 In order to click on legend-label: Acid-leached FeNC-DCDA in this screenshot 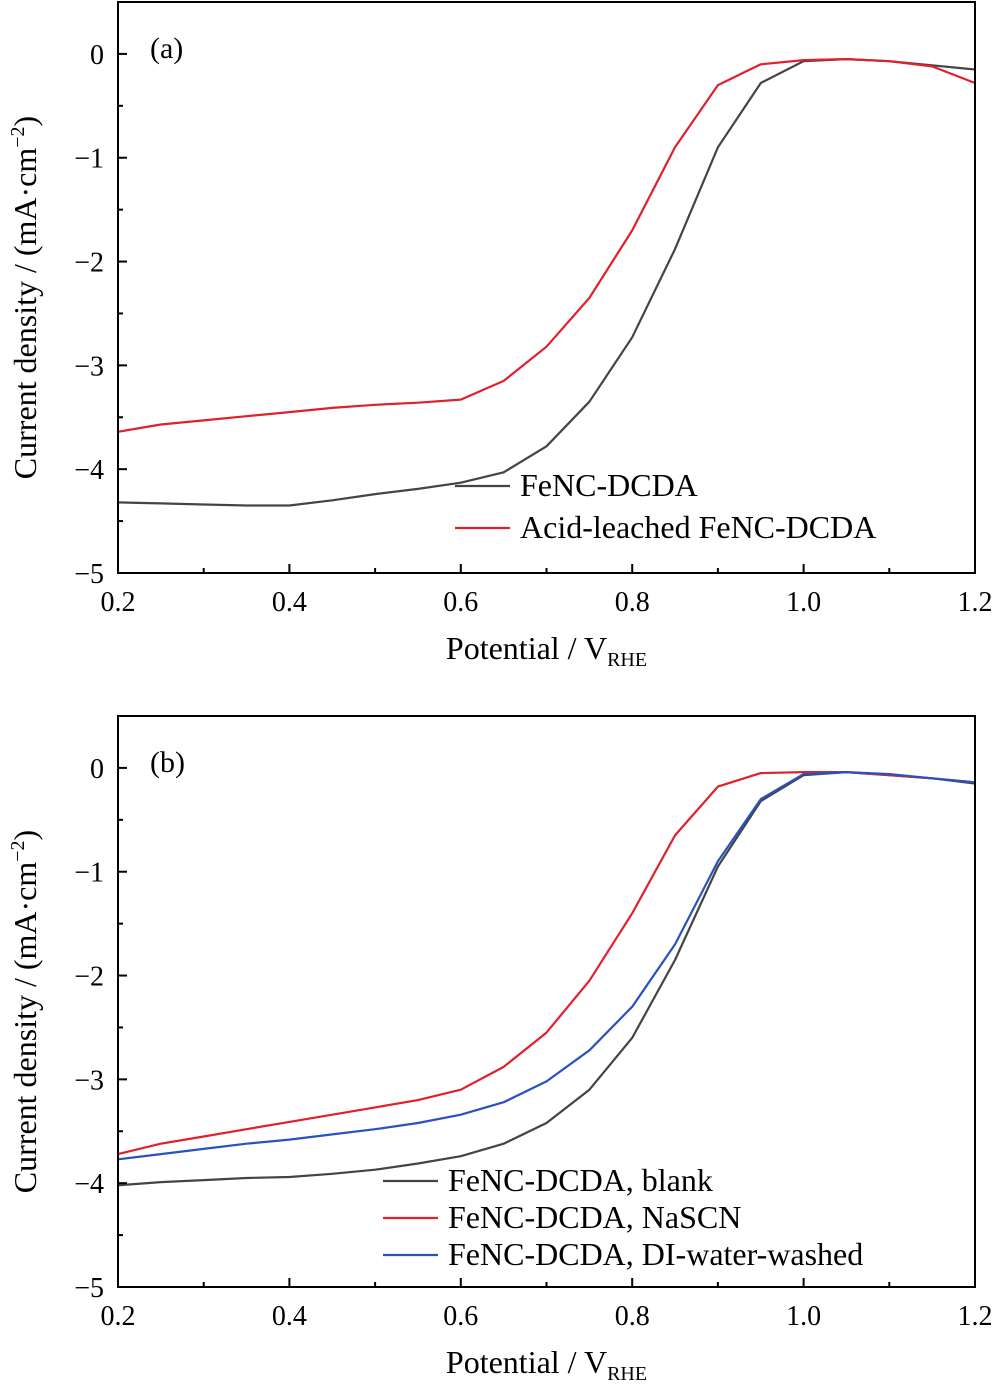, I will do `click(698, 527)`.